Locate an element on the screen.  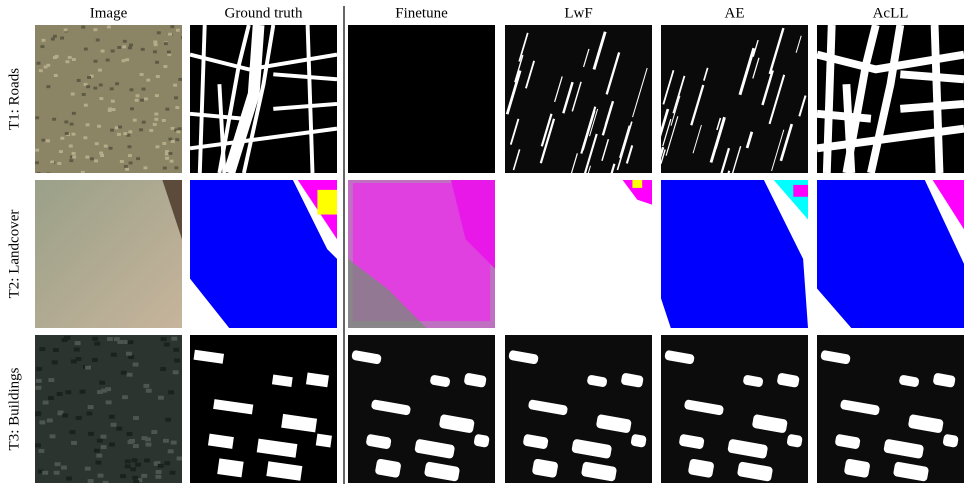
photo is located at coordinates (108, 409).